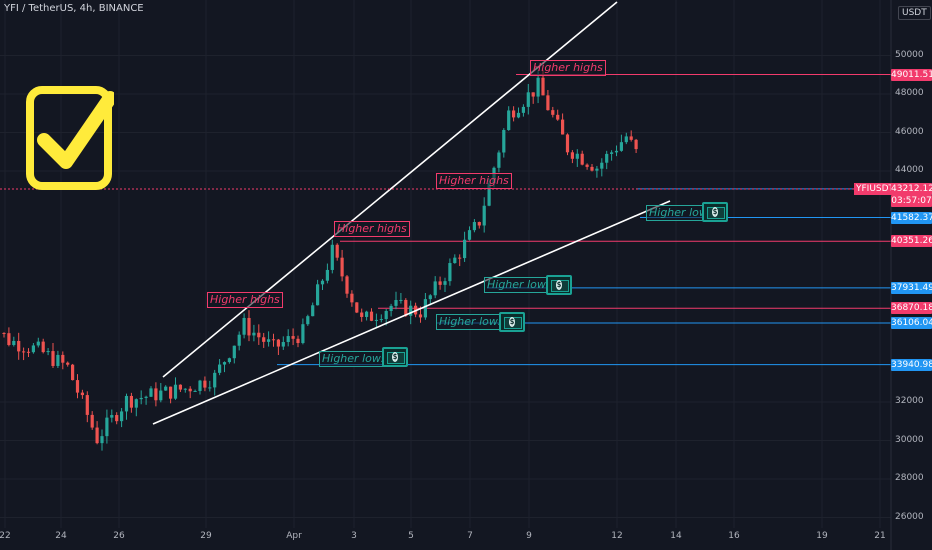 The image size is (932, 550). What do you see at coordinates (519, 285) in the screenshot?
I see `higher-lows-label: Higher lows` at bounding box center [519, 285].